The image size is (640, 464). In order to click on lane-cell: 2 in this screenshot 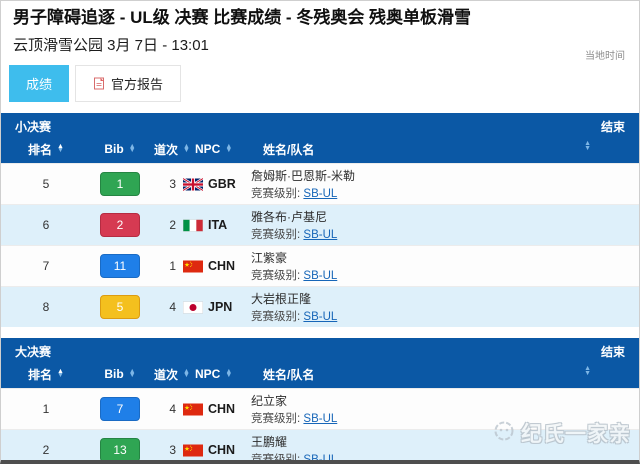, I will do `click(172, 225)`.